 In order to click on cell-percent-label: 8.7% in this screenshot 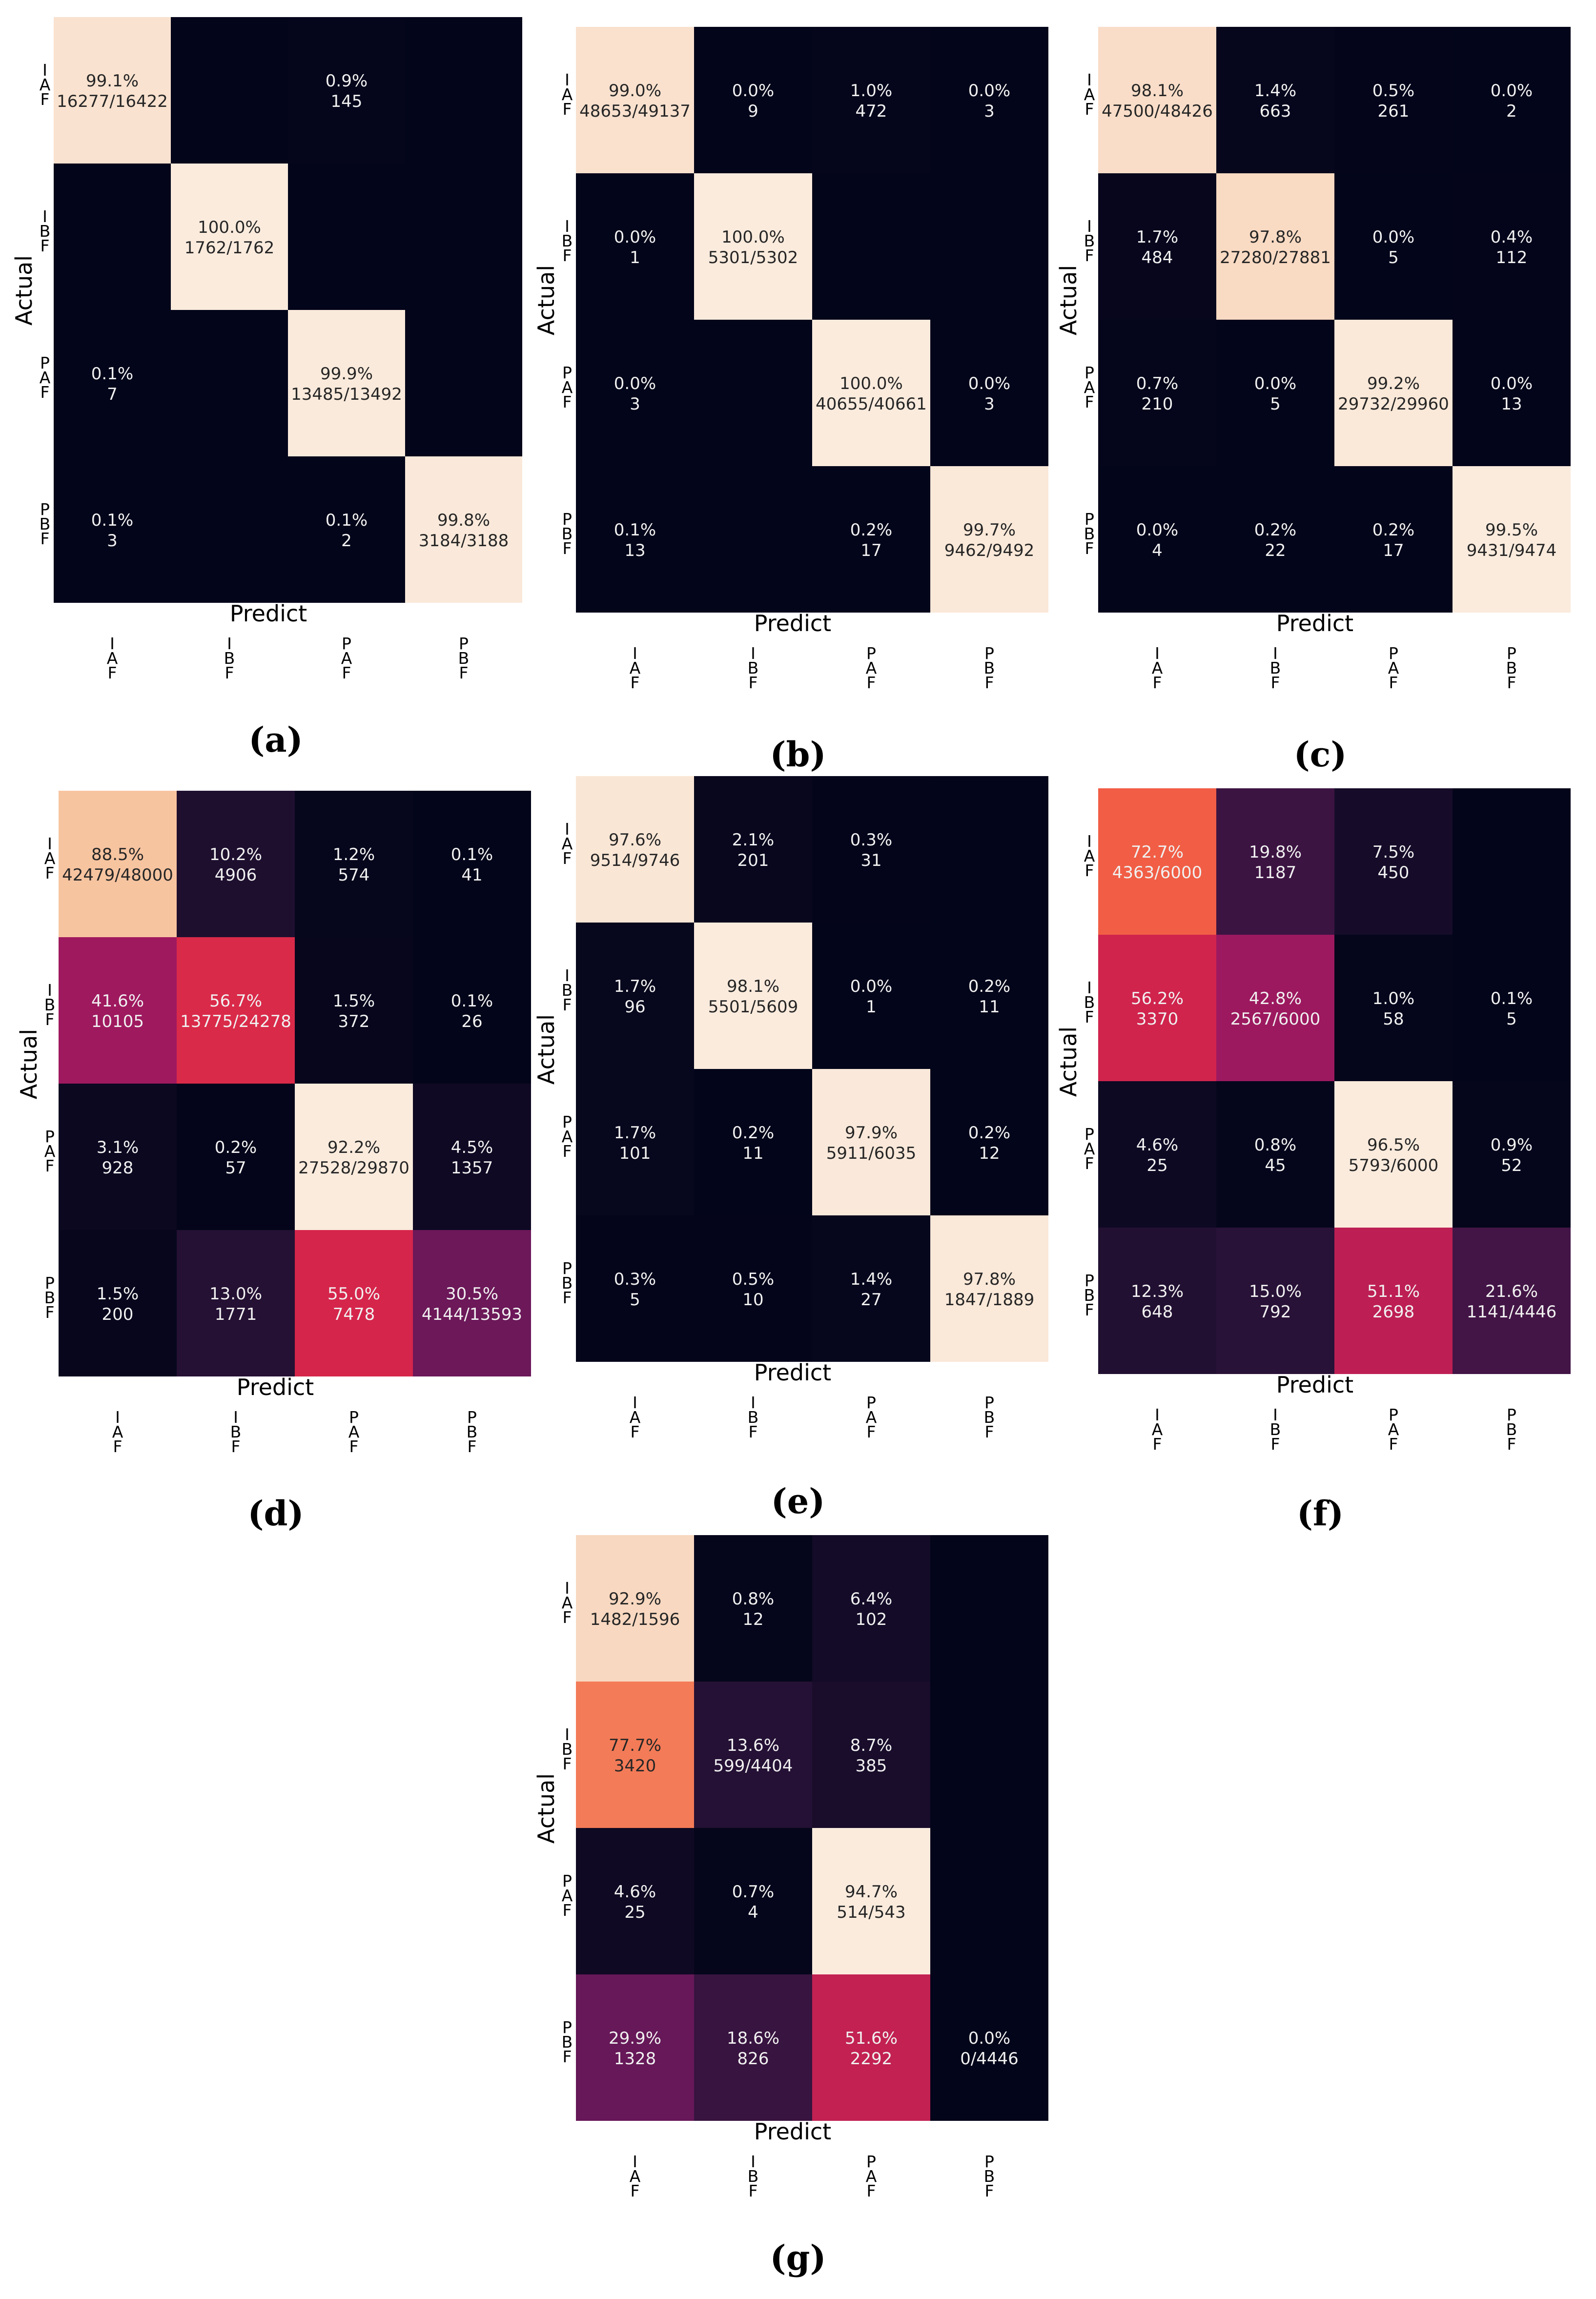, I will do `click(871, 1745)`.